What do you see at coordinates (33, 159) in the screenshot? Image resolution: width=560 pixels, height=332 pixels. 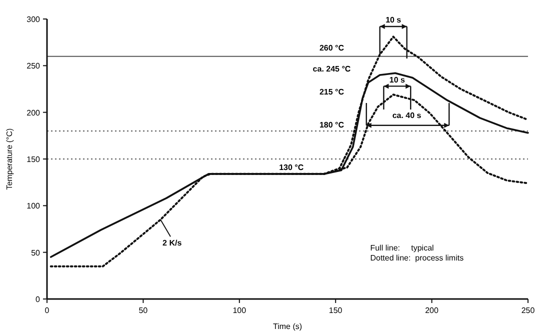 I see `y-tick-label: 150` at bounding box center [33, 159].